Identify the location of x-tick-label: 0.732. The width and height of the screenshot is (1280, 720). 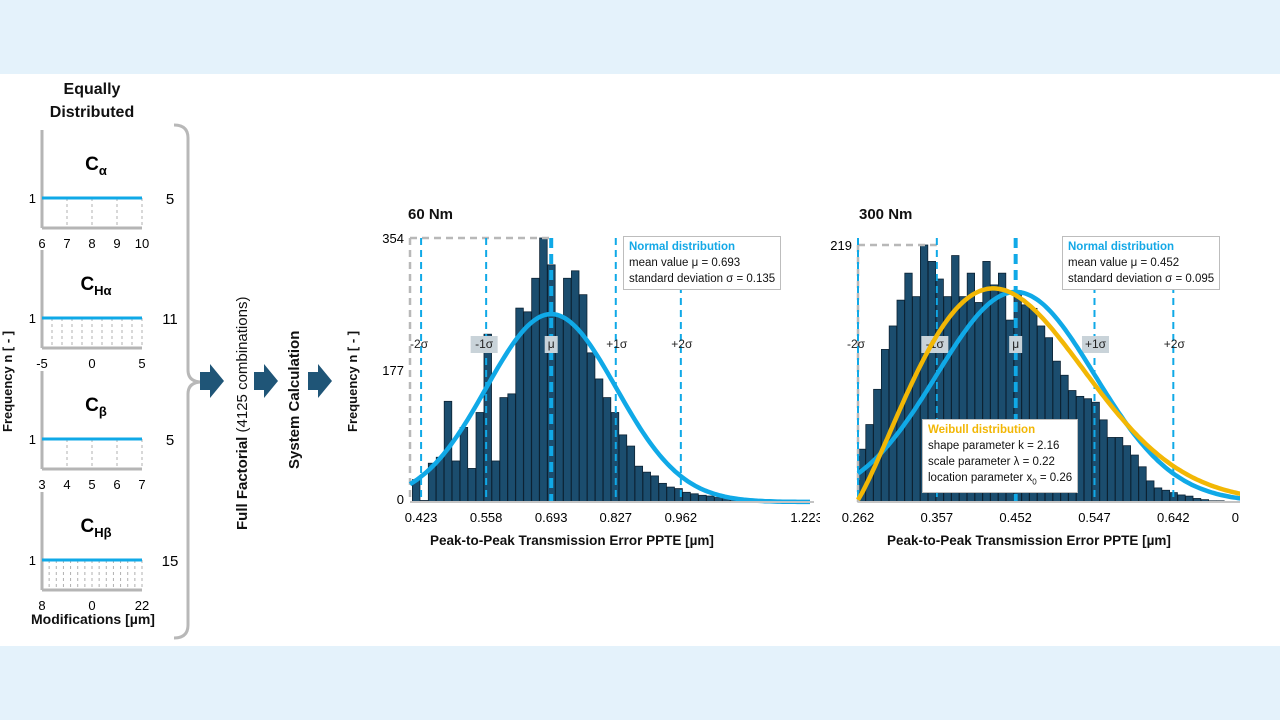
(1236, 517).